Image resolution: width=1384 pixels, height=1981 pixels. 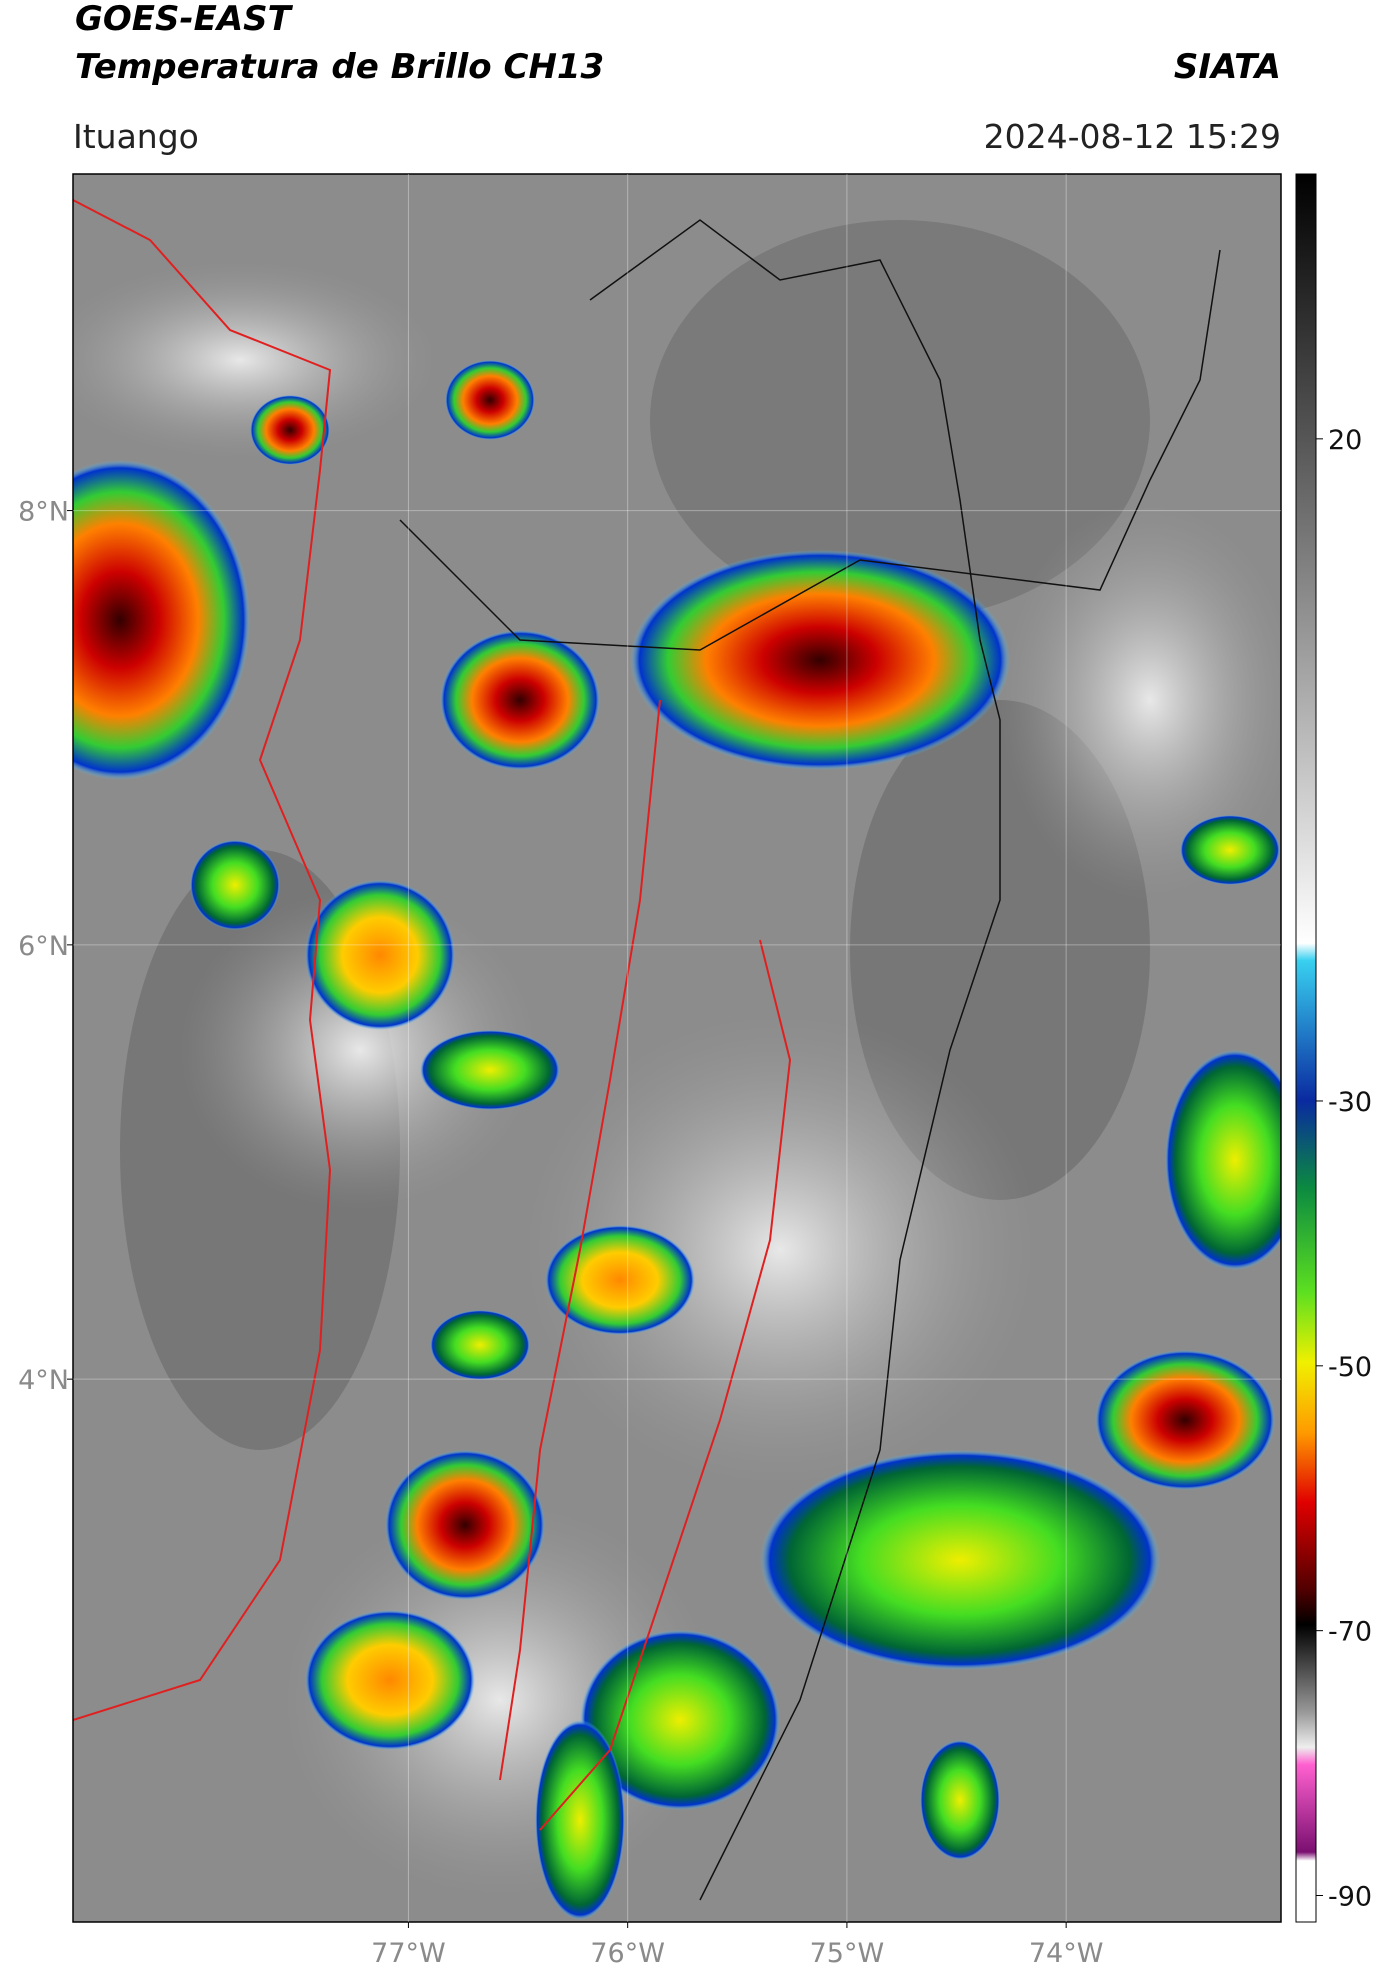 What do you see at coordinates (1350, 1897) in the screenshot?
I see `colorbar-tick-label: -90` at bounding box center [1350, 1897].